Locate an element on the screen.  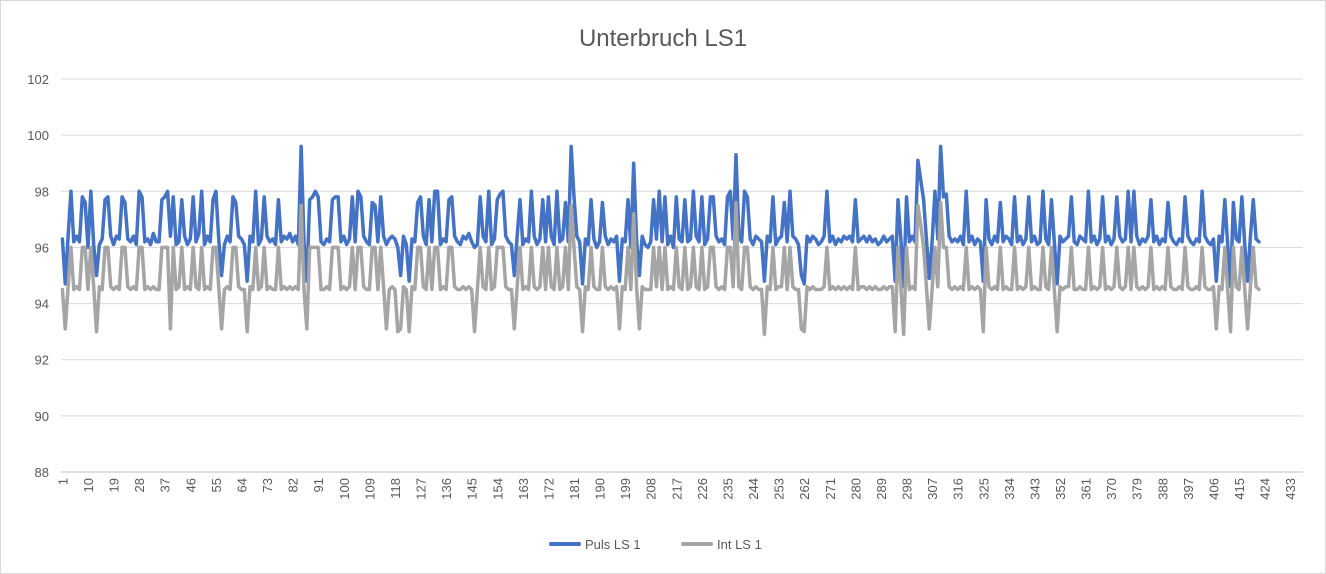
x-tick-label: 433 is located at coordinates (1290, 489).